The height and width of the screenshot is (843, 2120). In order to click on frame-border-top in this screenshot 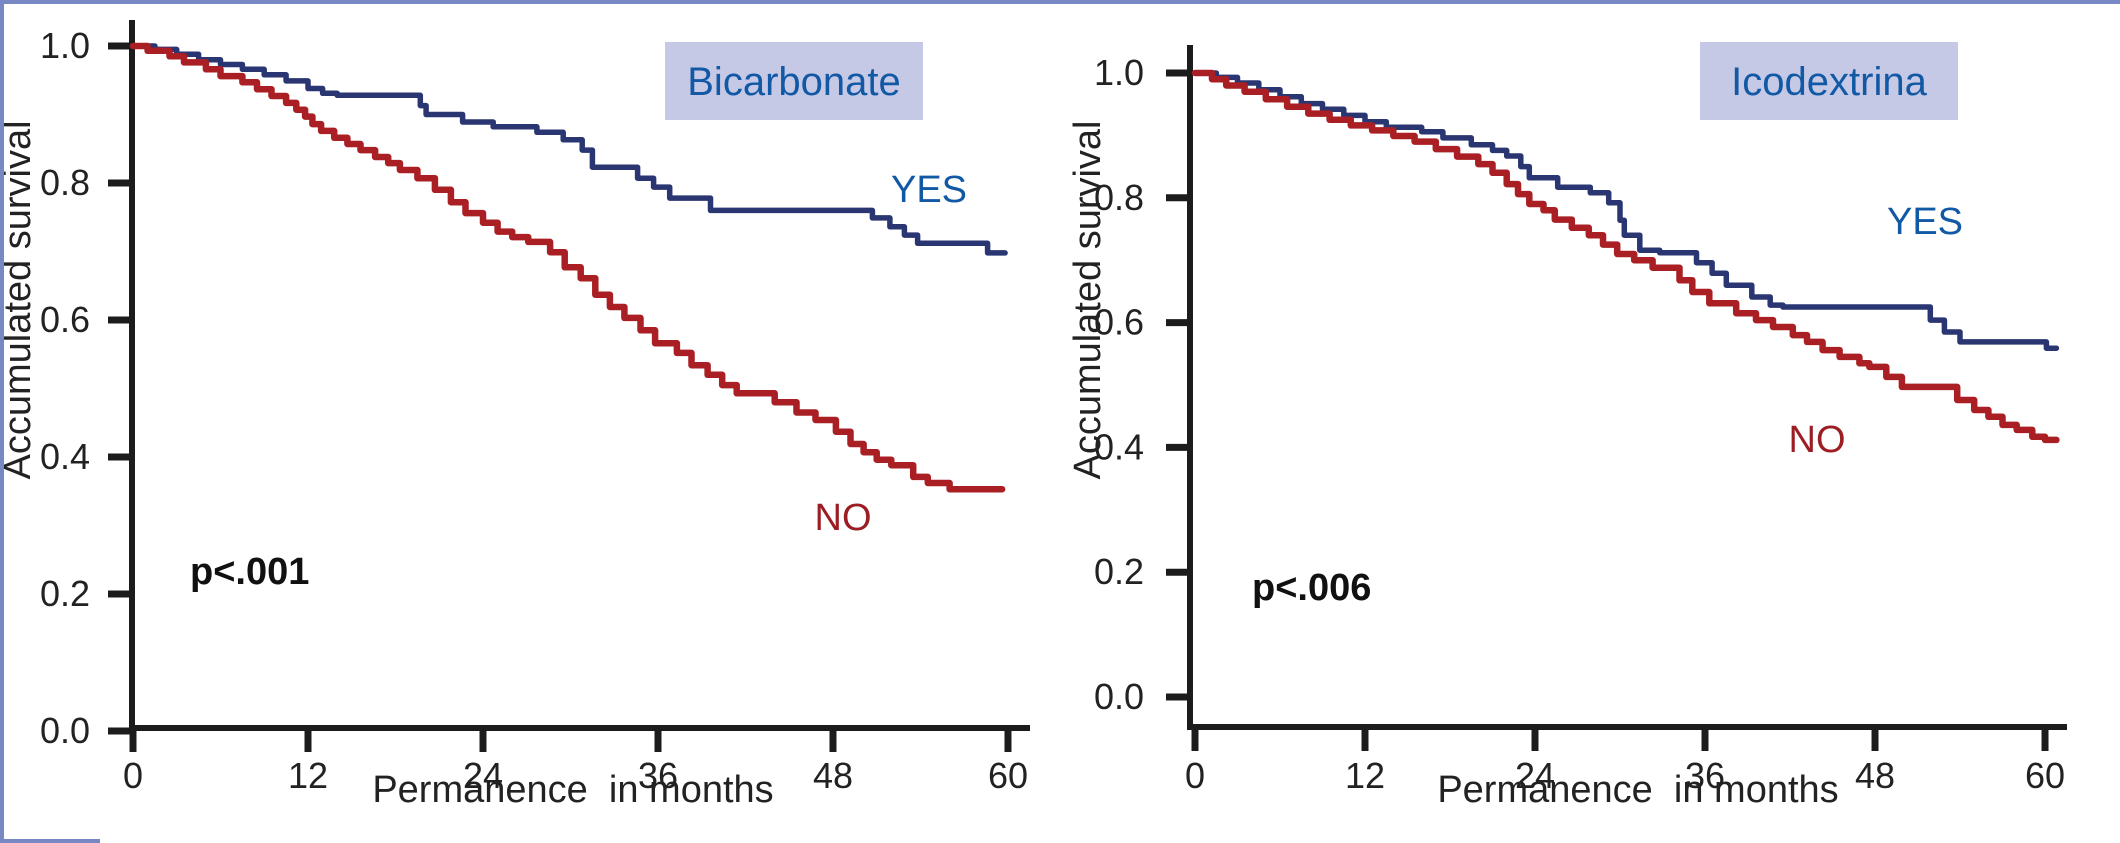, I will do `click(1060, 2)`.